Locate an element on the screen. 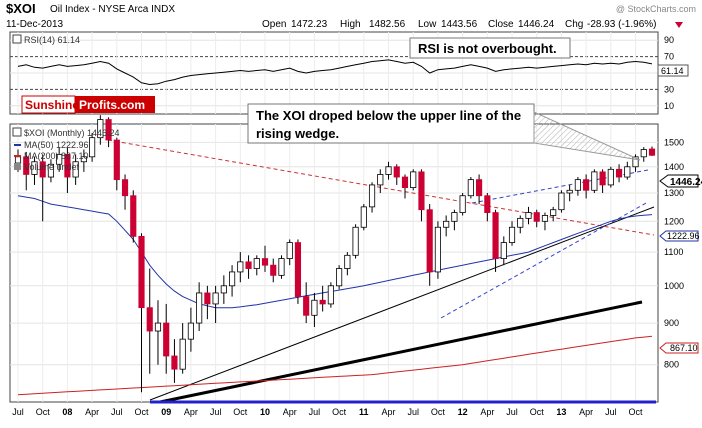 The image size is (702, 428). low-label: Low is located at coordinates (427, 24).